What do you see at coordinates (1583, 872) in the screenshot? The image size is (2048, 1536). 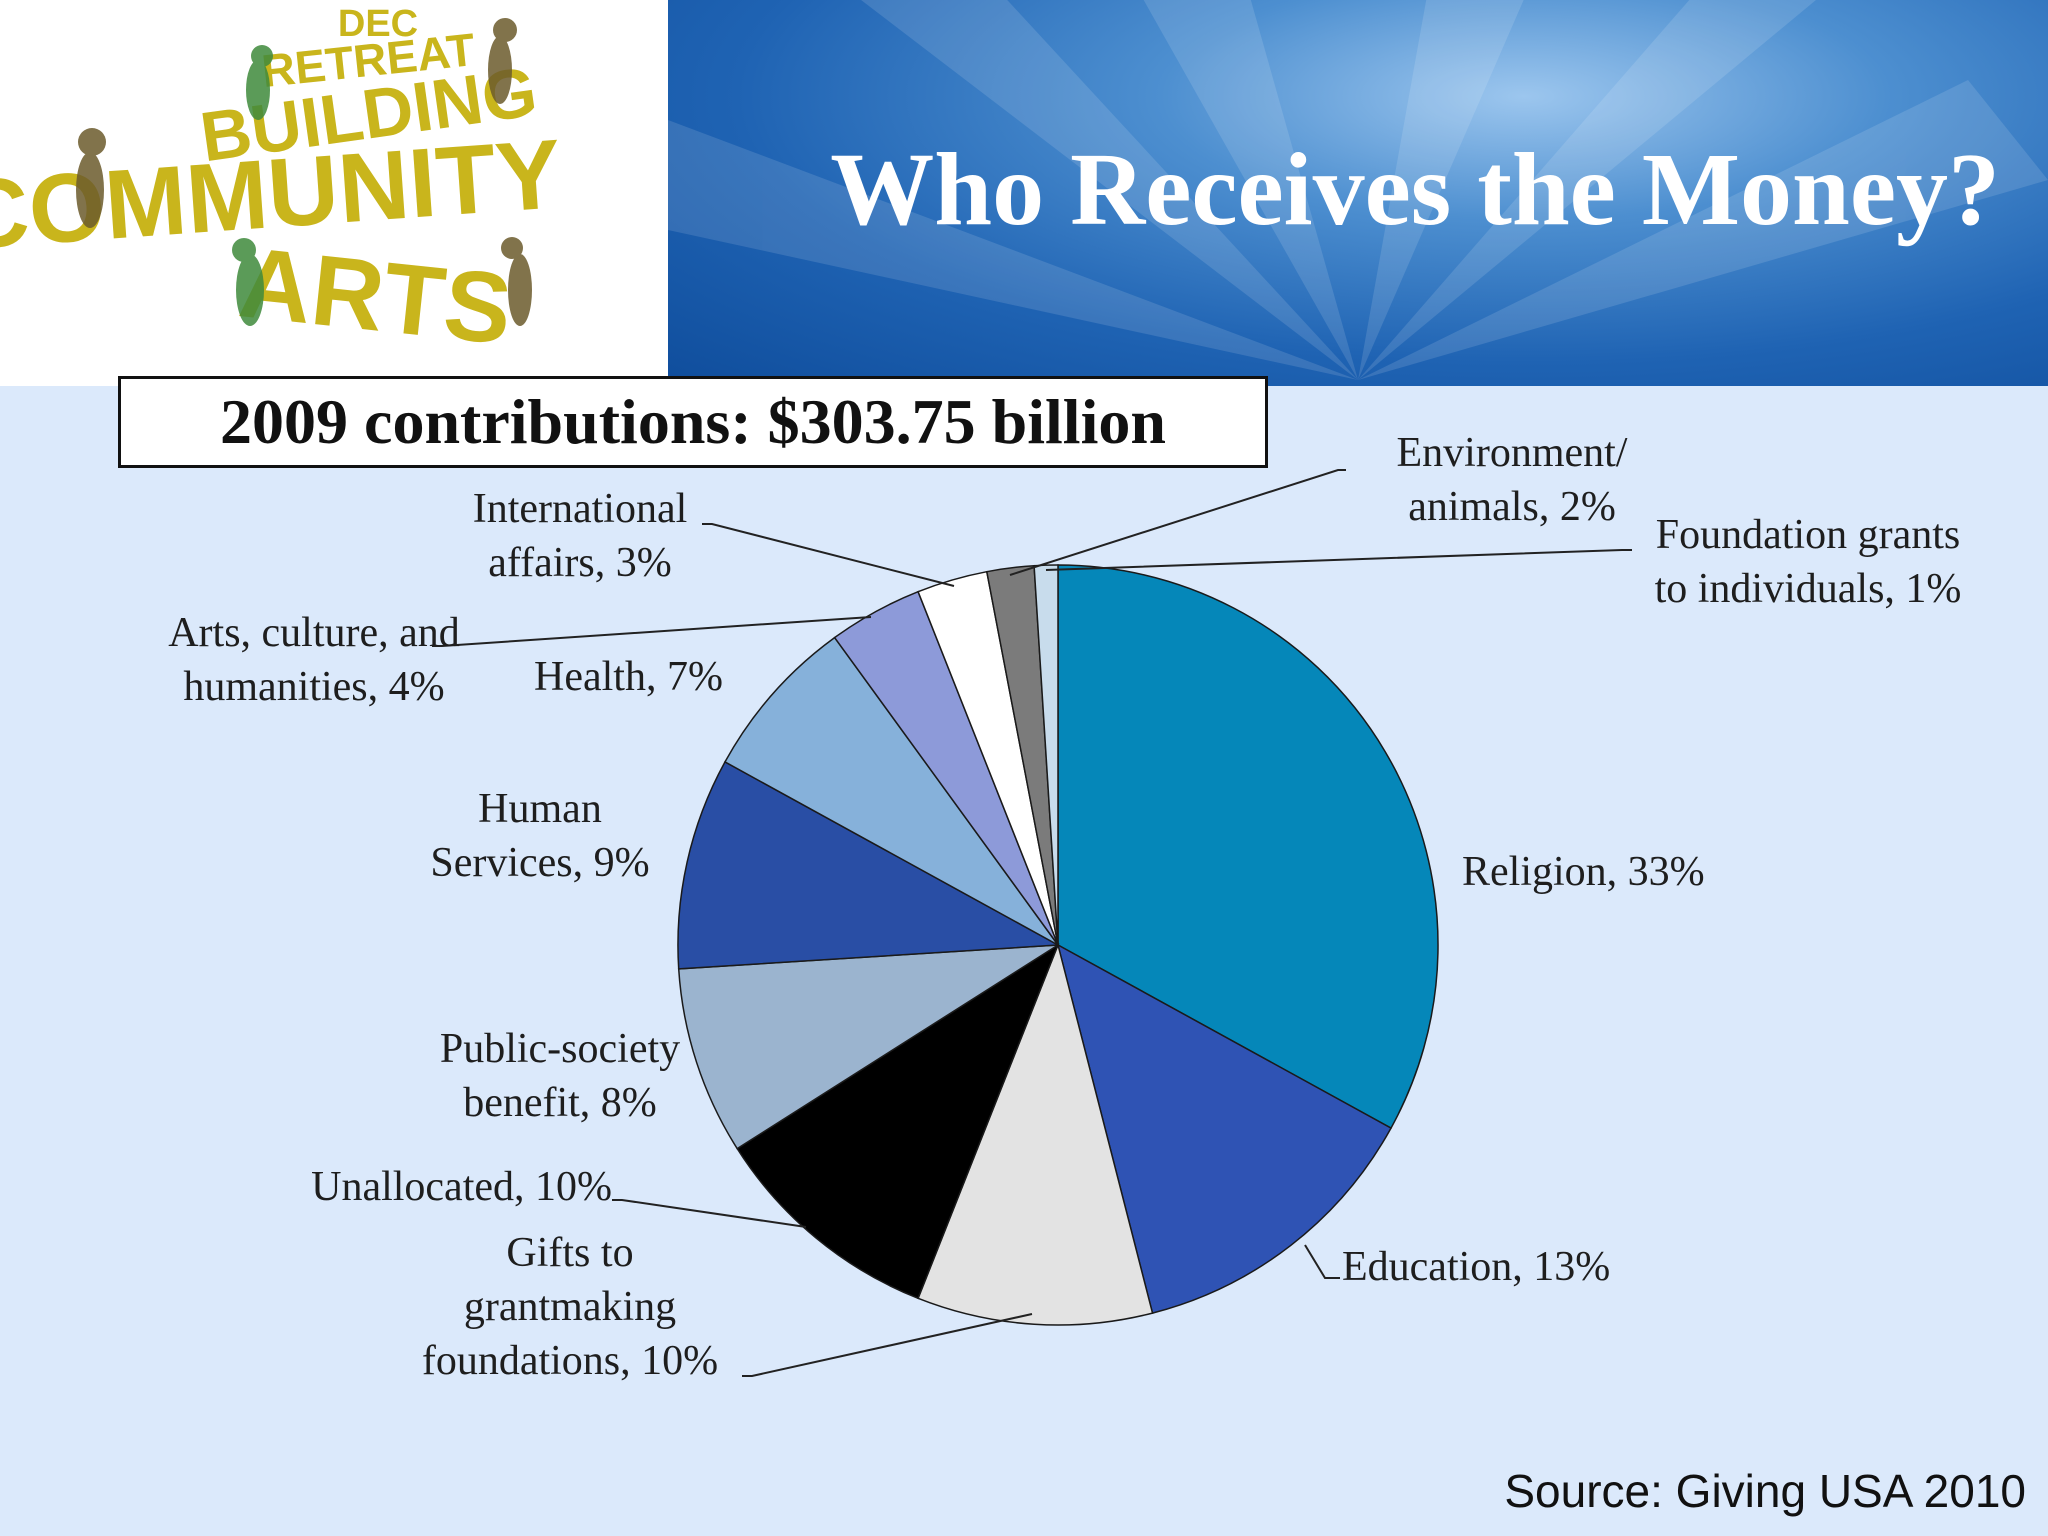 I see `slice-label: Religion, 33%` at bounding box center [1583, 872].